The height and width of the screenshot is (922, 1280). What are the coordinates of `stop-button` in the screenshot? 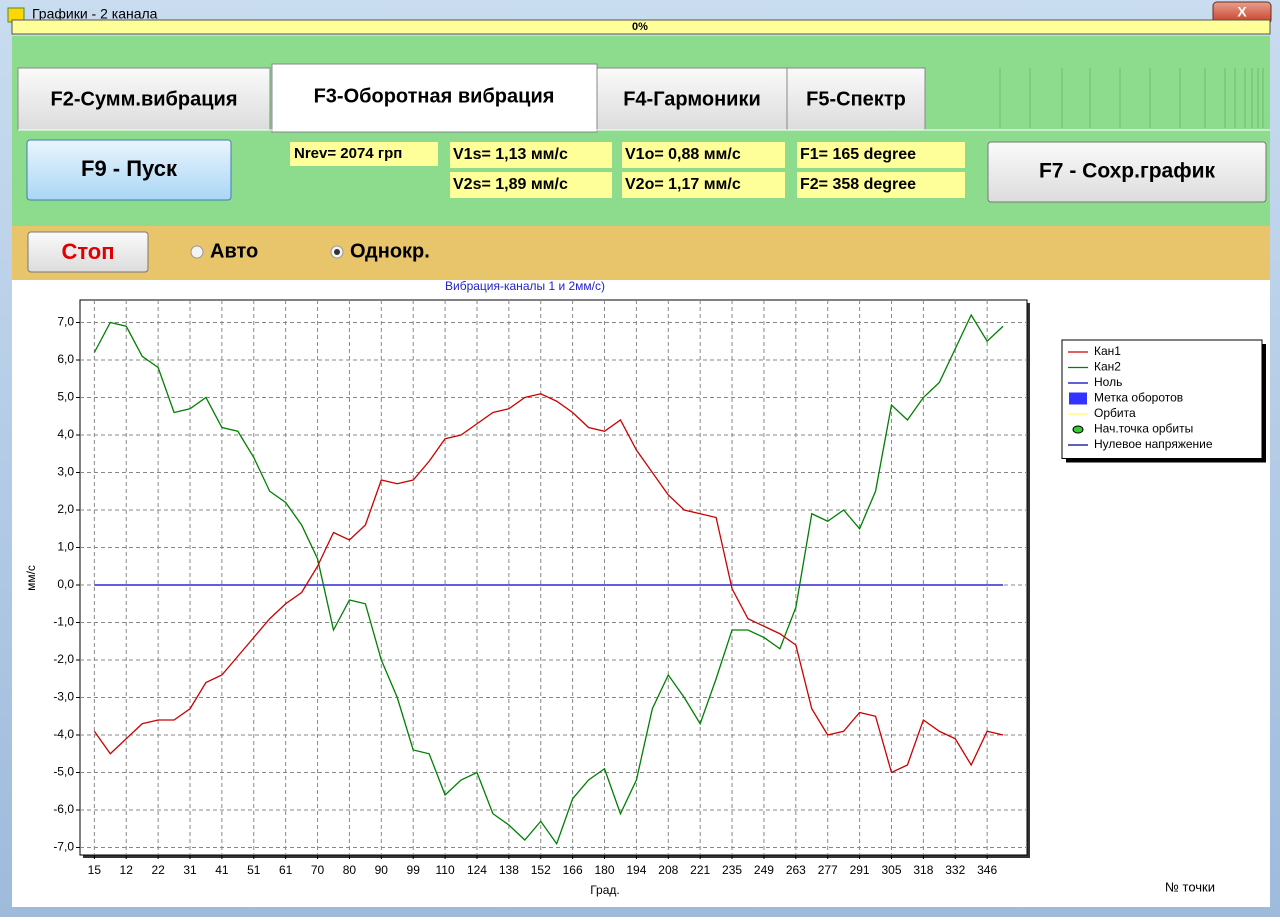 It's located at (88, 252).